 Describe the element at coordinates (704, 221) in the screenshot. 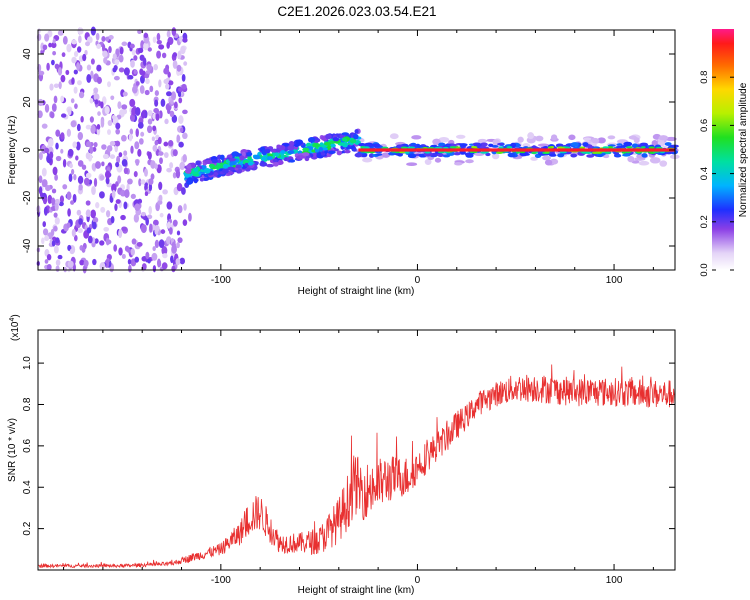

I see `colorbar-tick-label: 0.2` at that location.